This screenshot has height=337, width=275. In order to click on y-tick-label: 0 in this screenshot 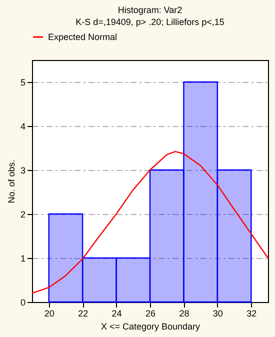, I will do `click(23, 303)`.